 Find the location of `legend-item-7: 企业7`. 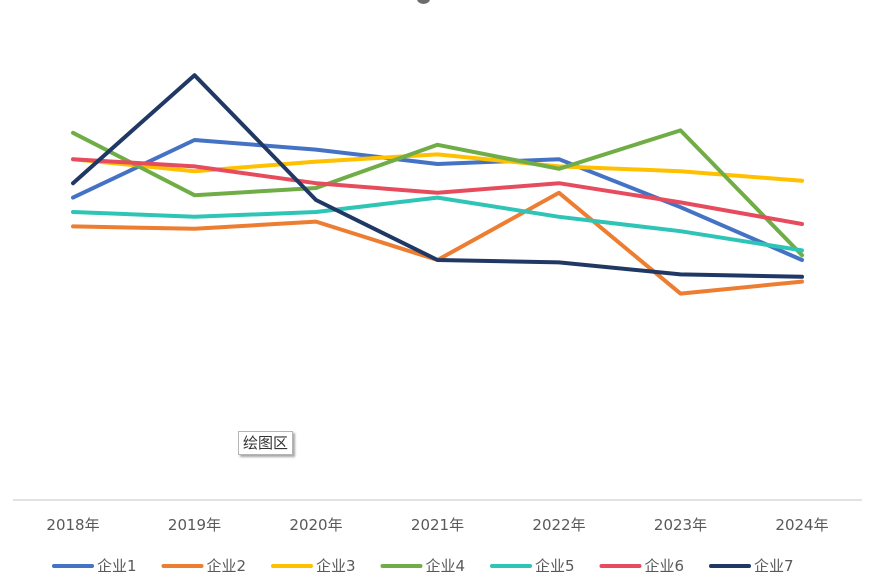

legend-item-7: 企业7 is located at coordinates (751, 566).